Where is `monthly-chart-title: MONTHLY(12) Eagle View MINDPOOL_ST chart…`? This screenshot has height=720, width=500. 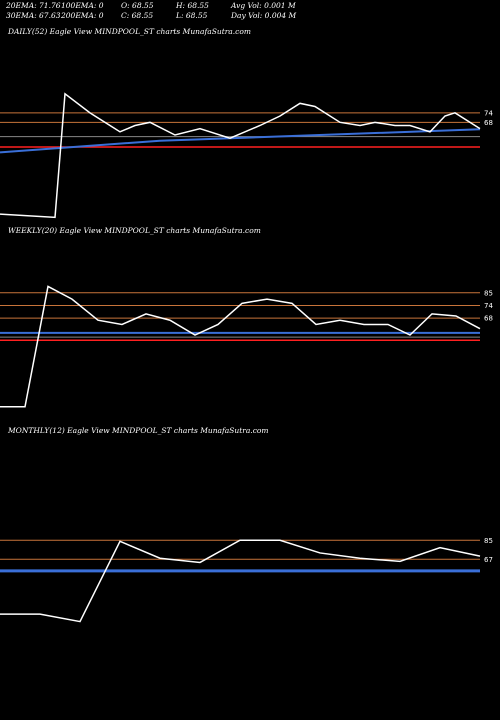
monthly-chart-title: MONTHLY(12) Eagle View MINDPOOL_ST chart… is located at coordinates (138, 430).